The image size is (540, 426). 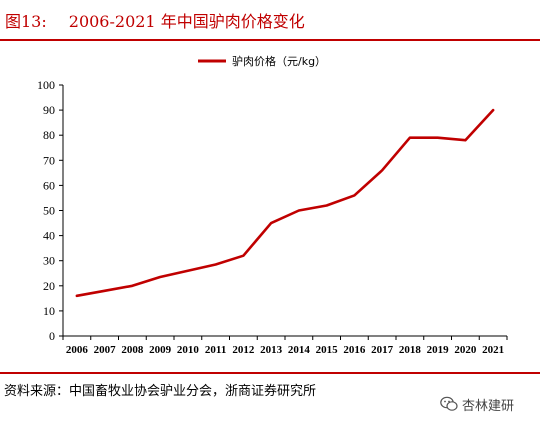 What do you see at coordinates (77, 350) in the screenshot?
I see `x-tick-label: 2006` at bounding box center [77, 350].